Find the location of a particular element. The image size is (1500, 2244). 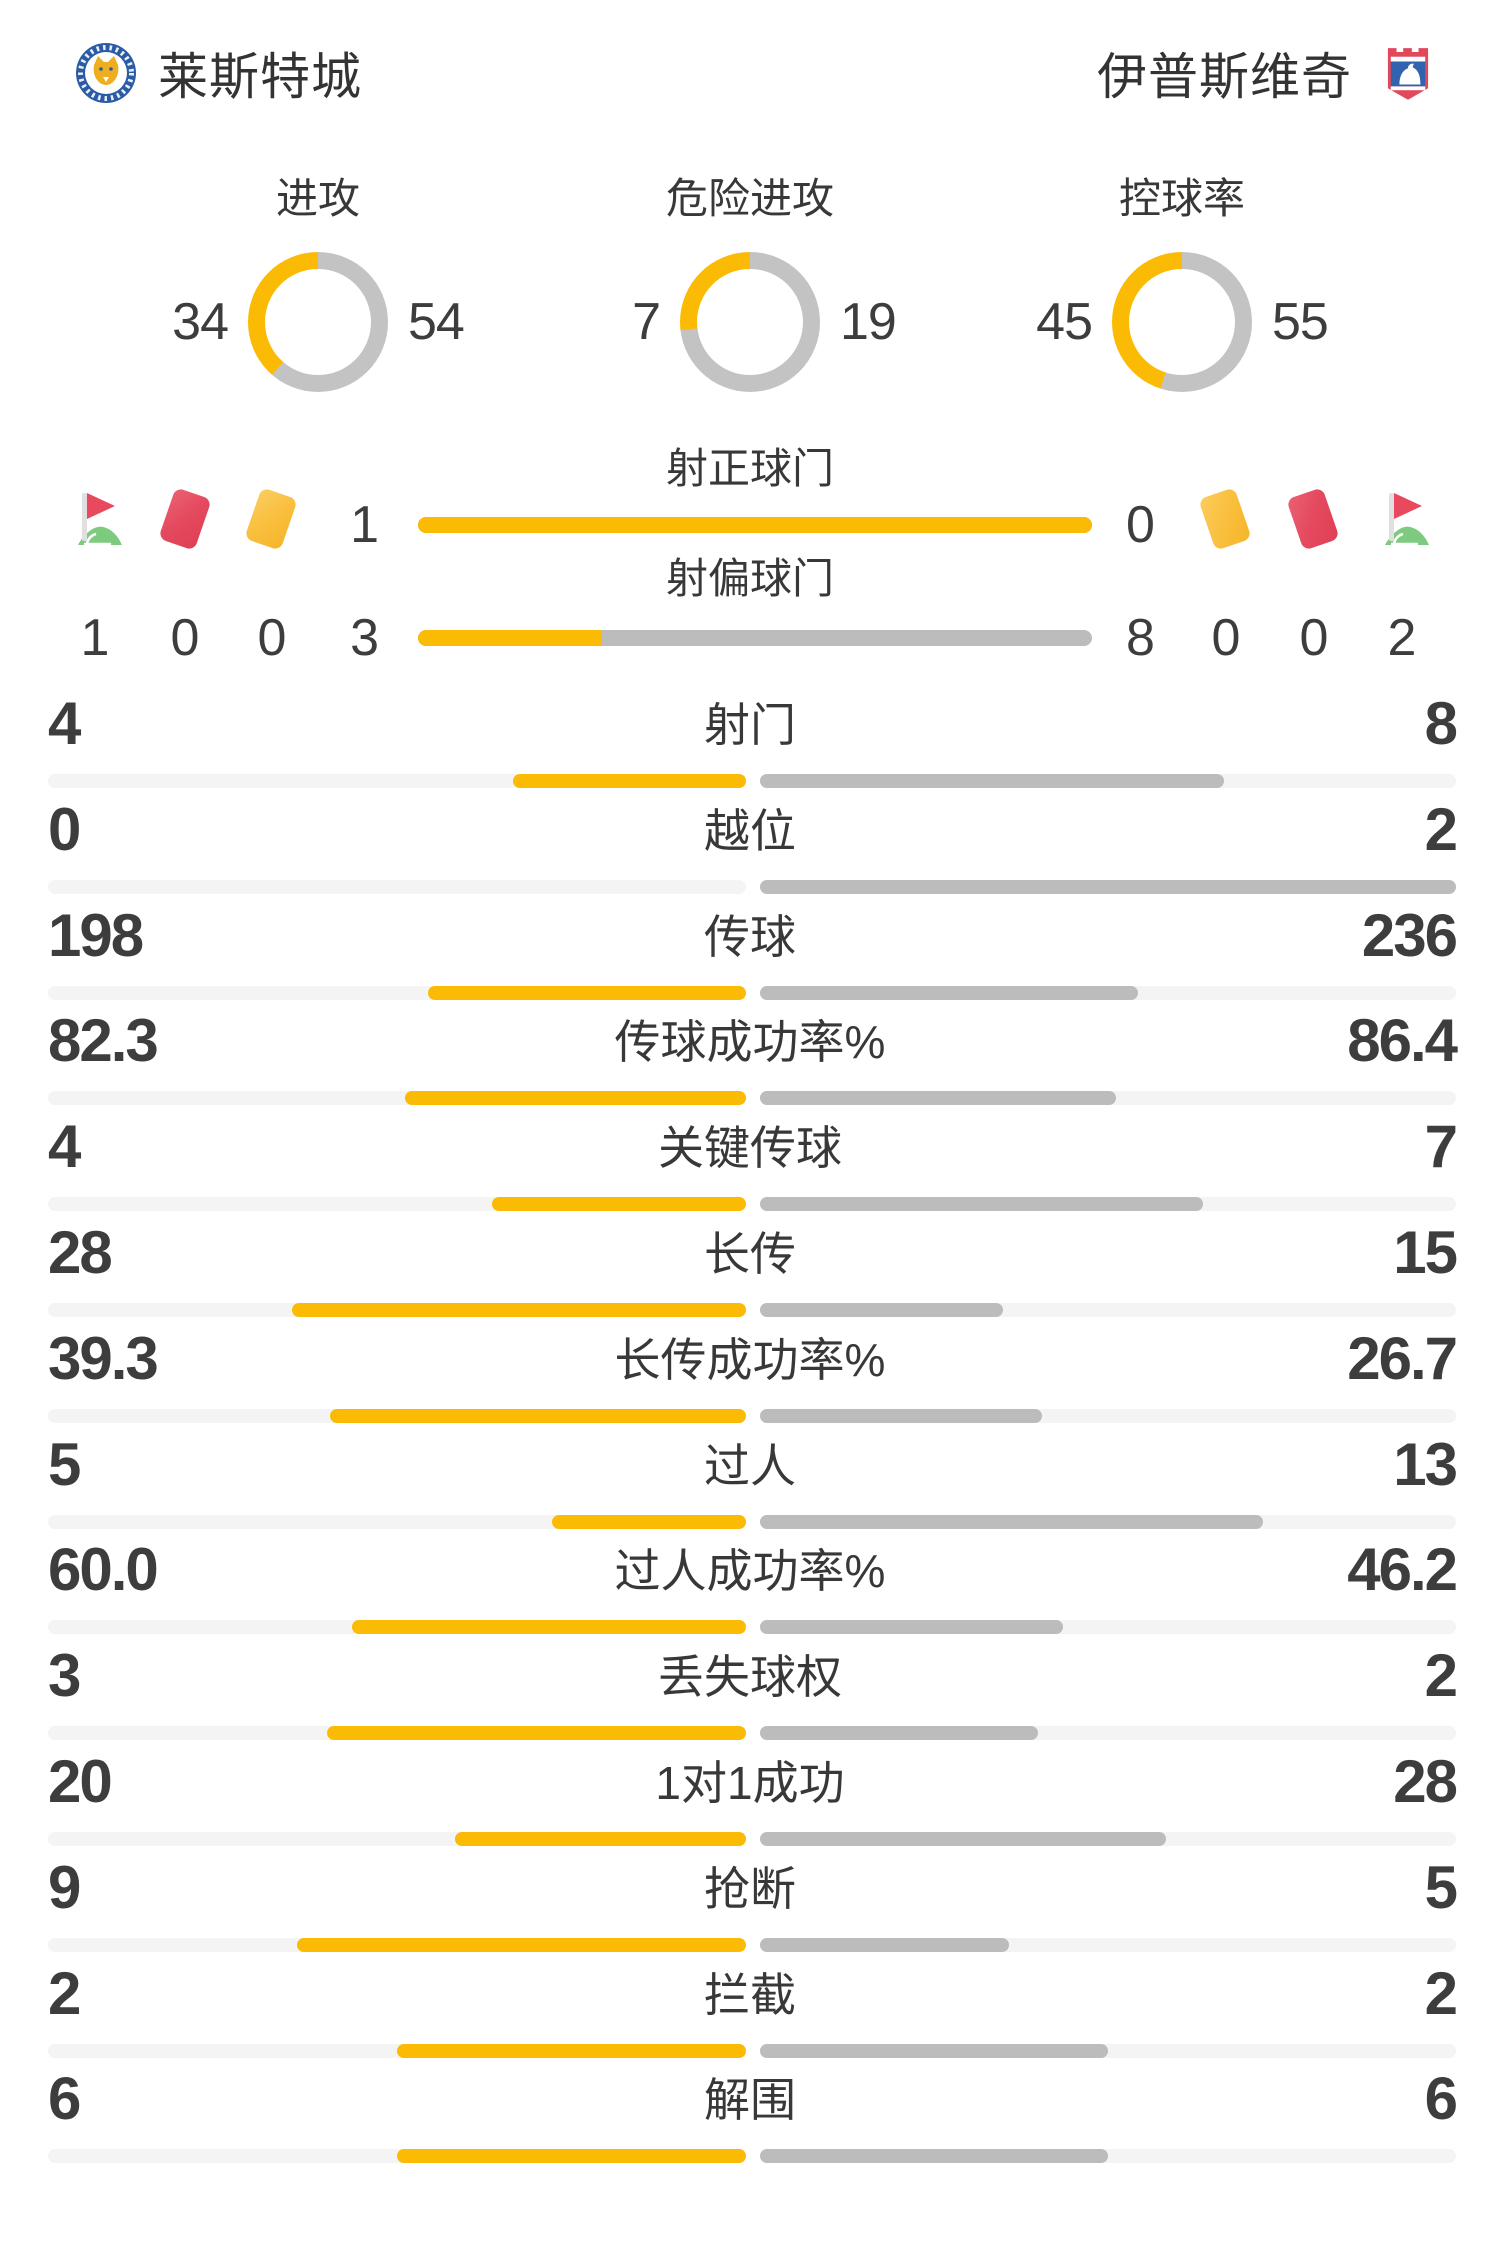

stat-home-value: 28 is located at coordinates (80, 1252).